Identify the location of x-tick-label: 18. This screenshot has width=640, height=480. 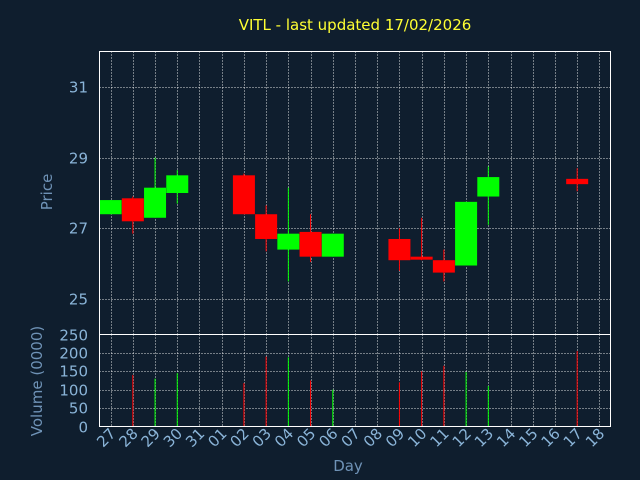
(595, 438).